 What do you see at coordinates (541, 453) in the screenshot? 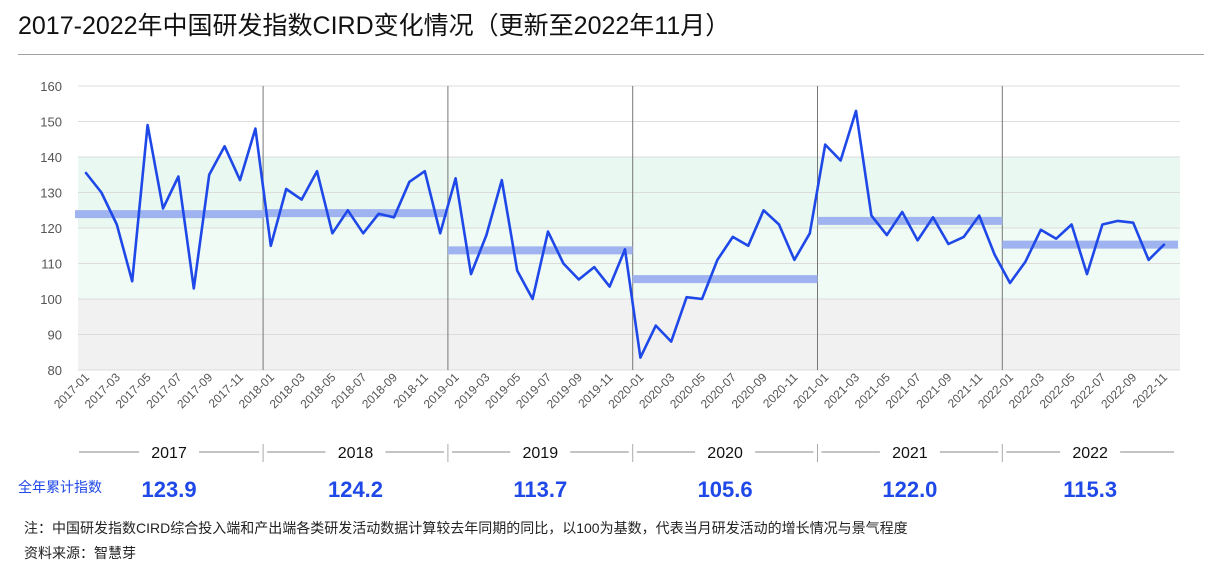
I see `year-label: 2019` at bounding box center [541, 453].